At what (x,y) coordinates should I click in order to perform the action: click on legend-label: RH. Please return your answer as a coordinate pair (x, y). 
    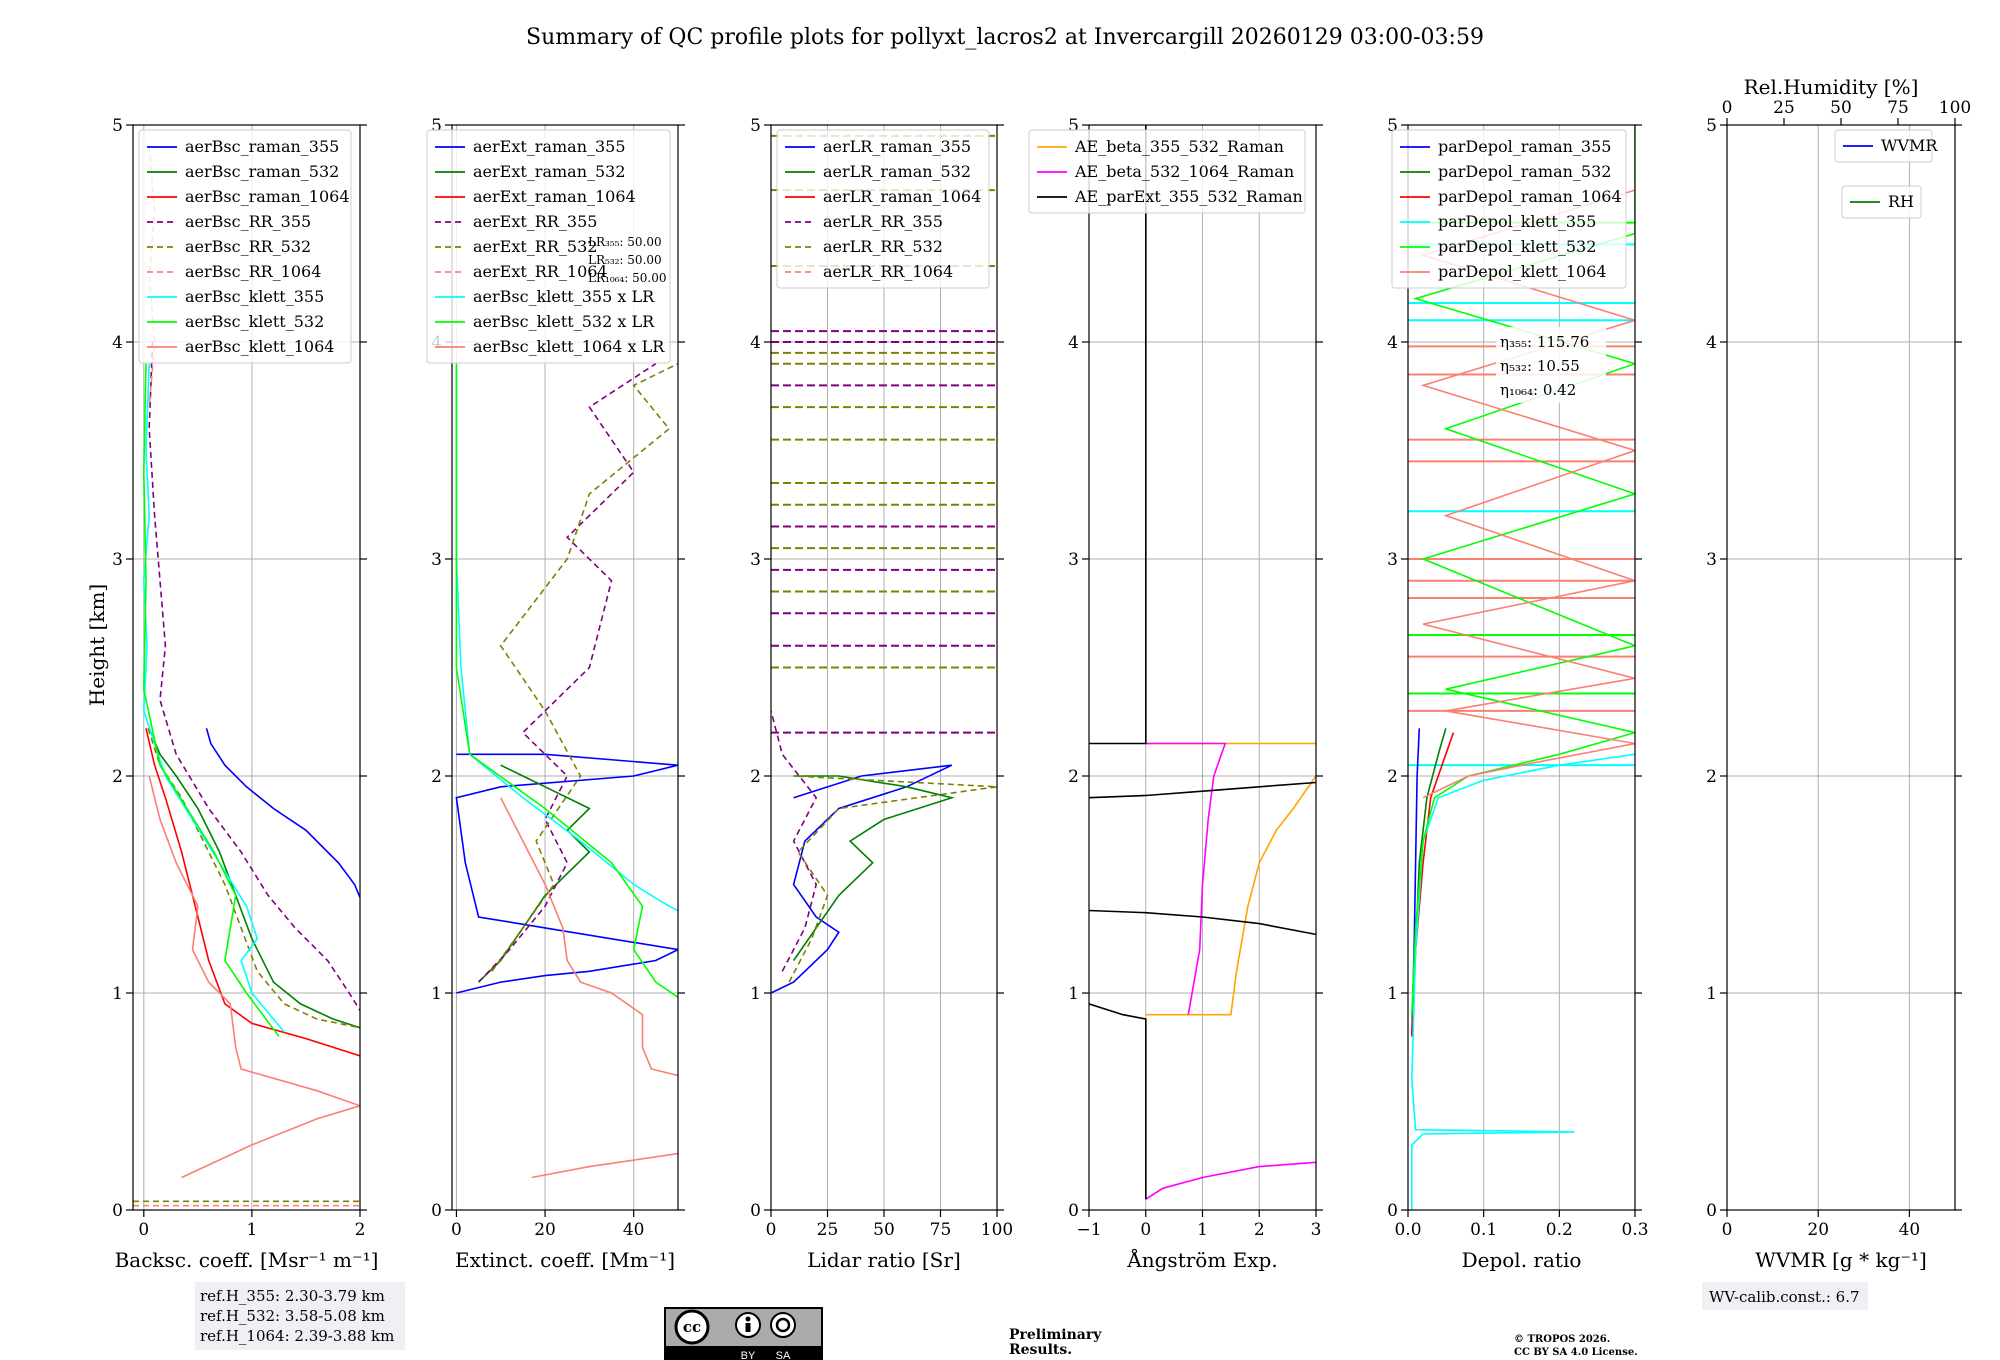
    Looking at the image, I should click on (1901, 201).